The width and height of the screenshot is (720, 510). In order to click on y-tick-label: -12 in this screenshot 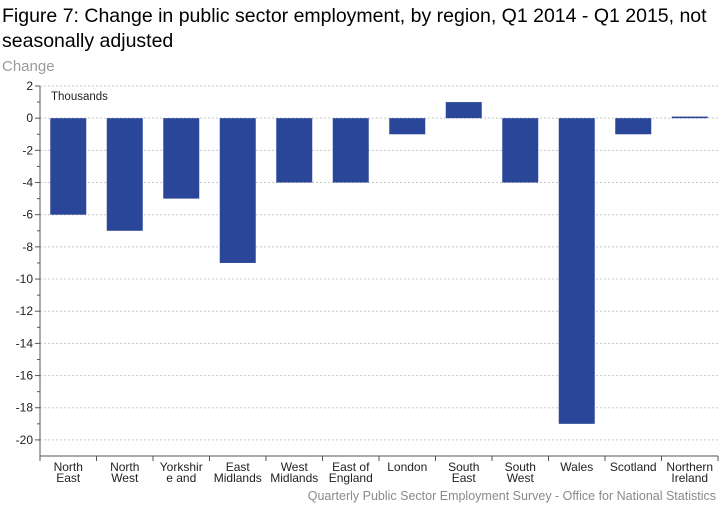, I will do `click(25, 311)`.